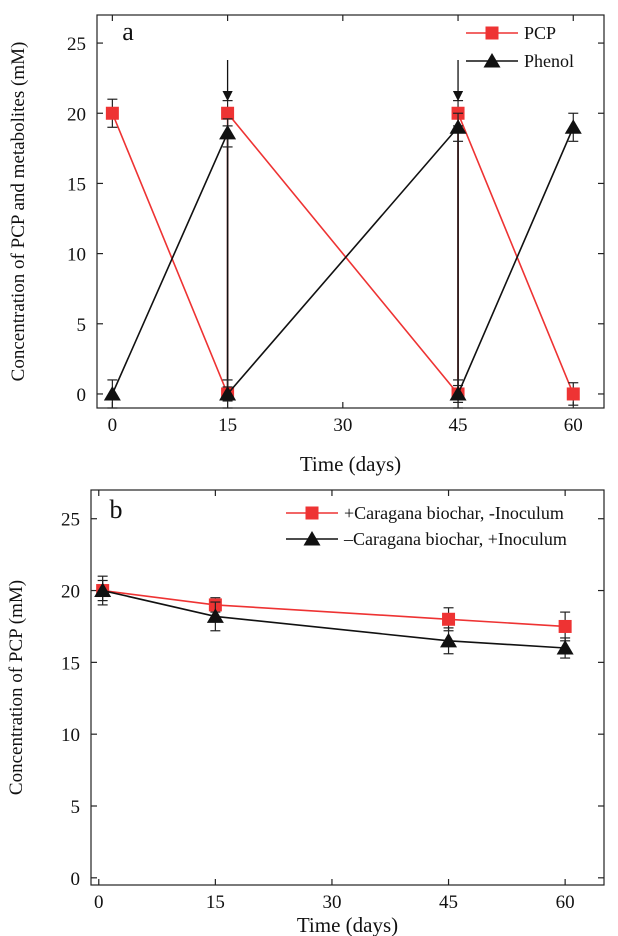  What do you see at coordinates (128, 31) in the screenshot?
I see `panel-label: a` at bounding box center [128, 31].